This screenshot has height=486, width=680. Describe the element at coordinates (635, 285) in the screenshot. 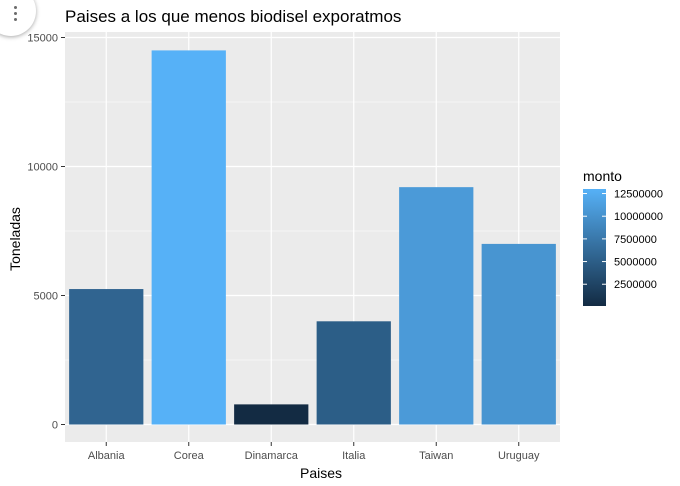

I see `legend-label: 2500000` at that location.